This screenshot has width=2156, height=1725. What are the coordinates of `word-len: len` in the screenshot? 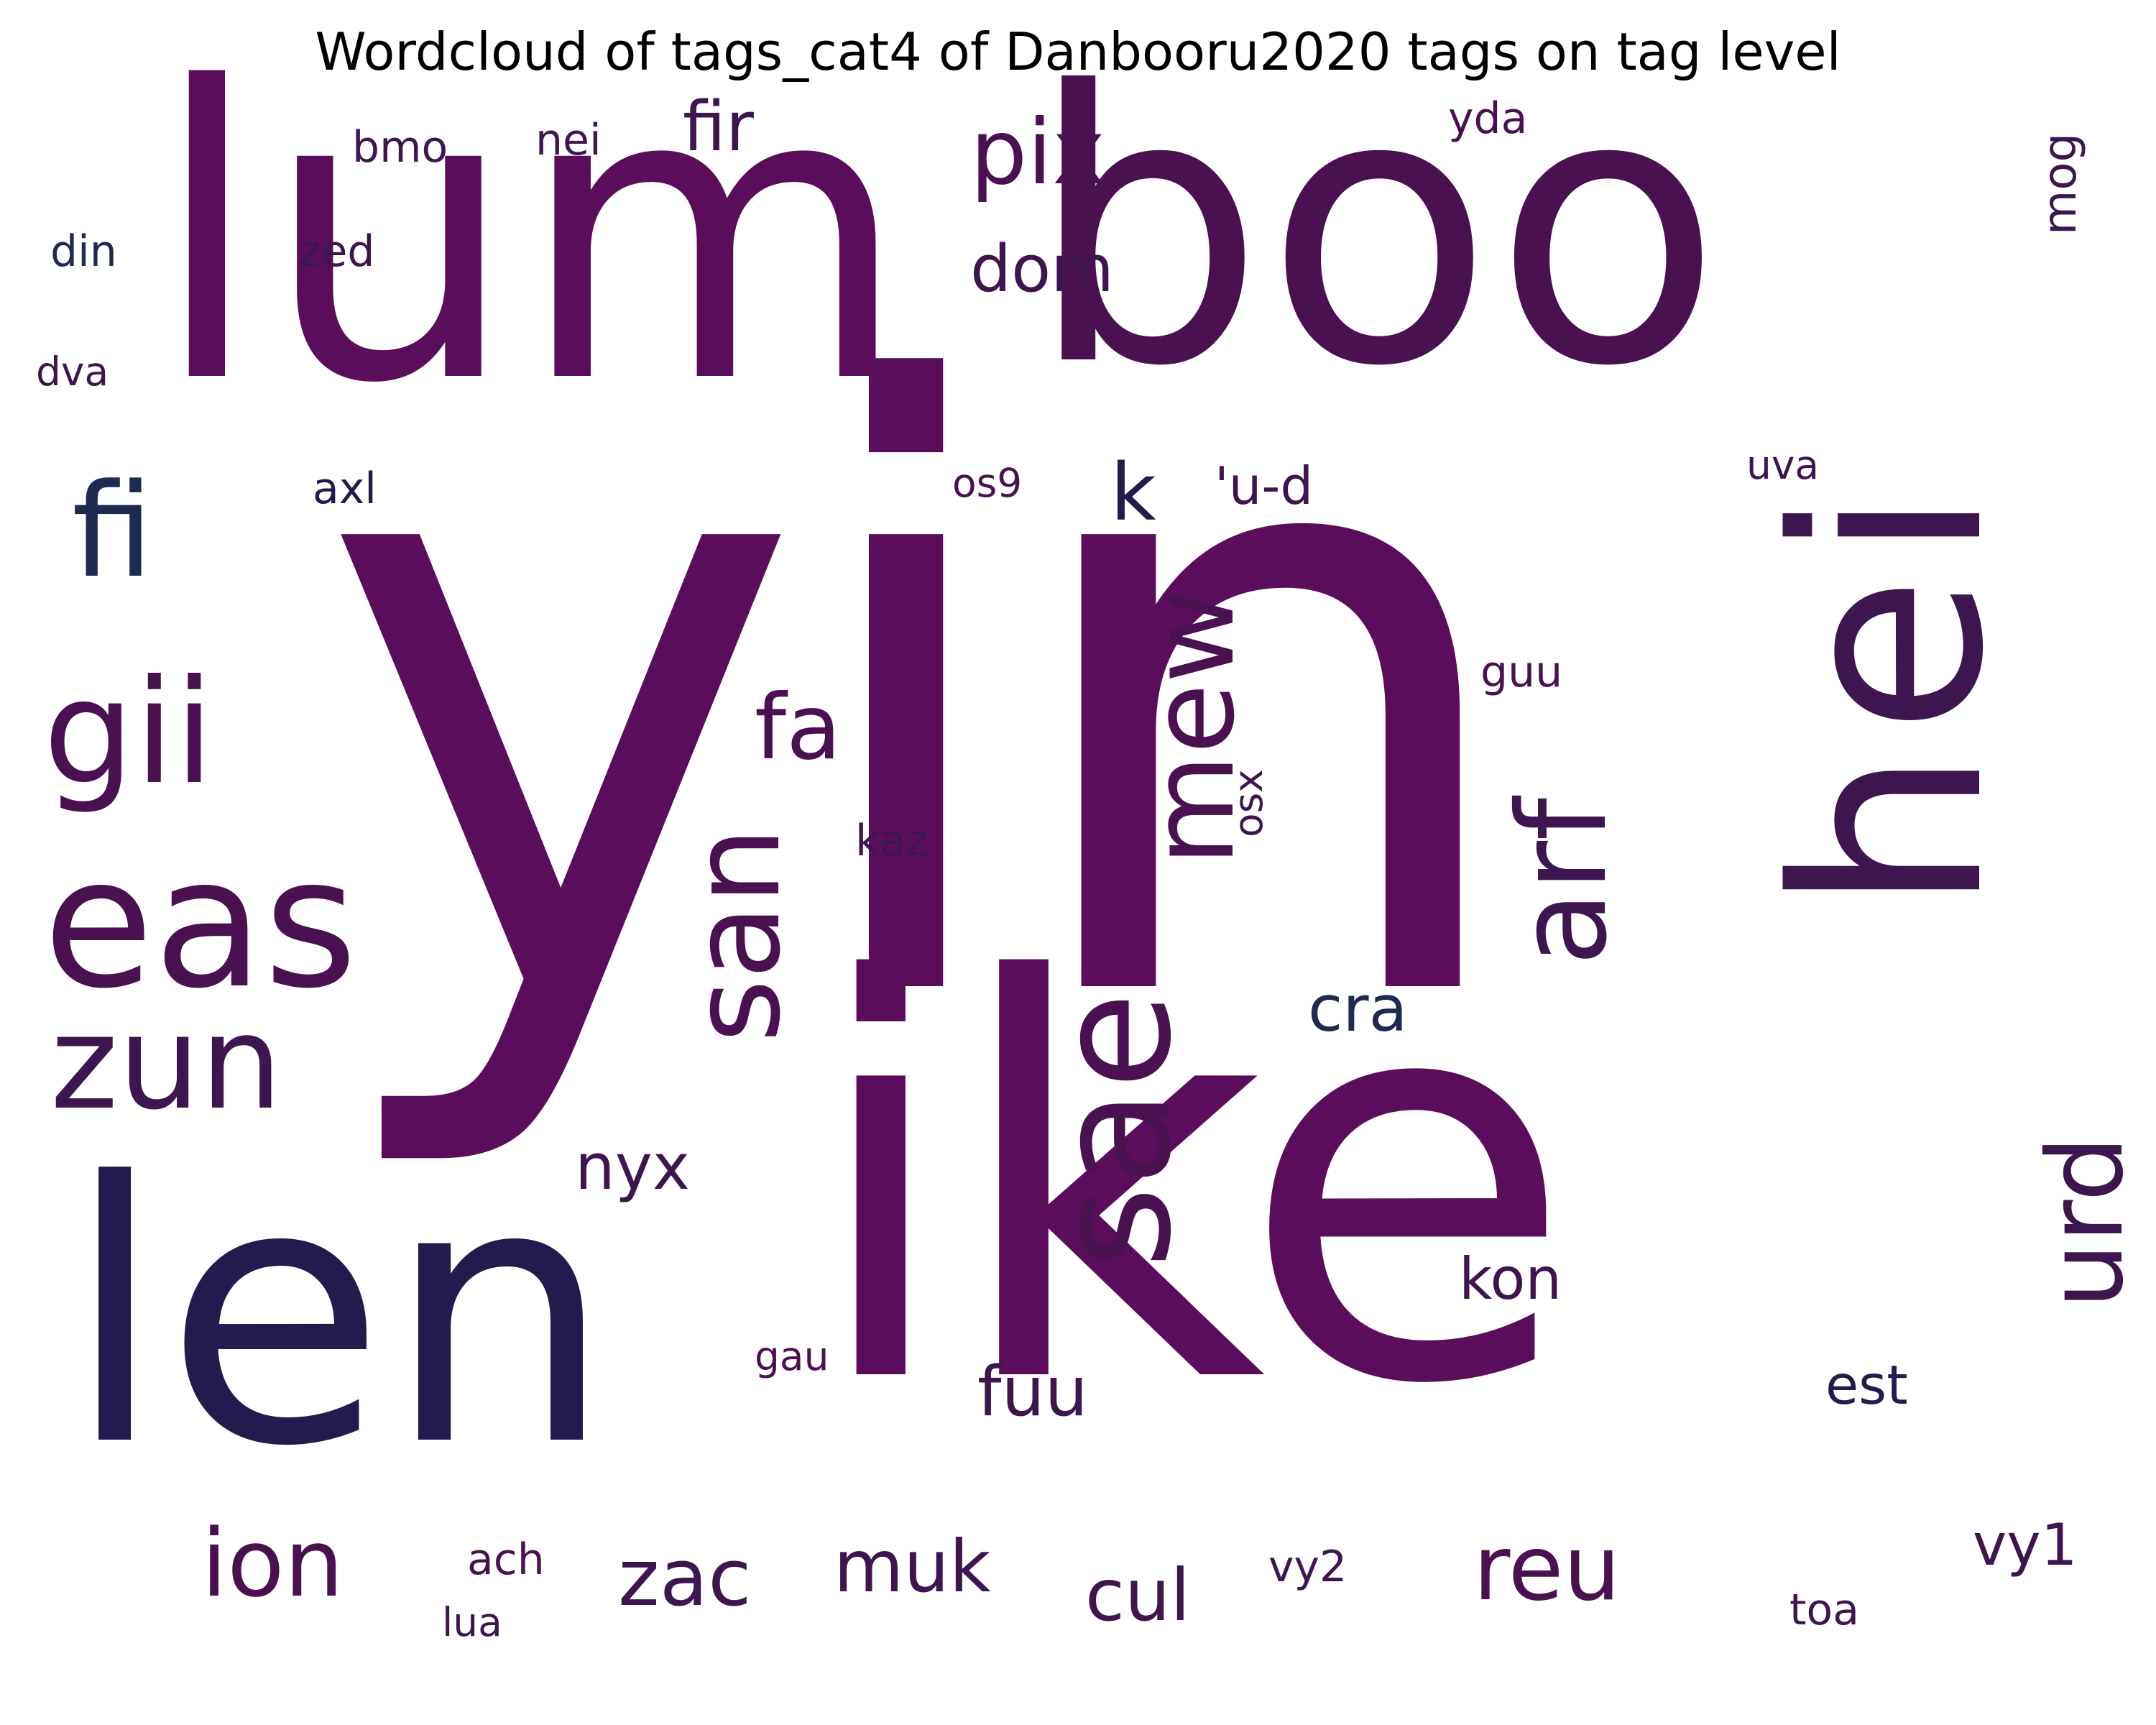 It's located at (339, 1315).